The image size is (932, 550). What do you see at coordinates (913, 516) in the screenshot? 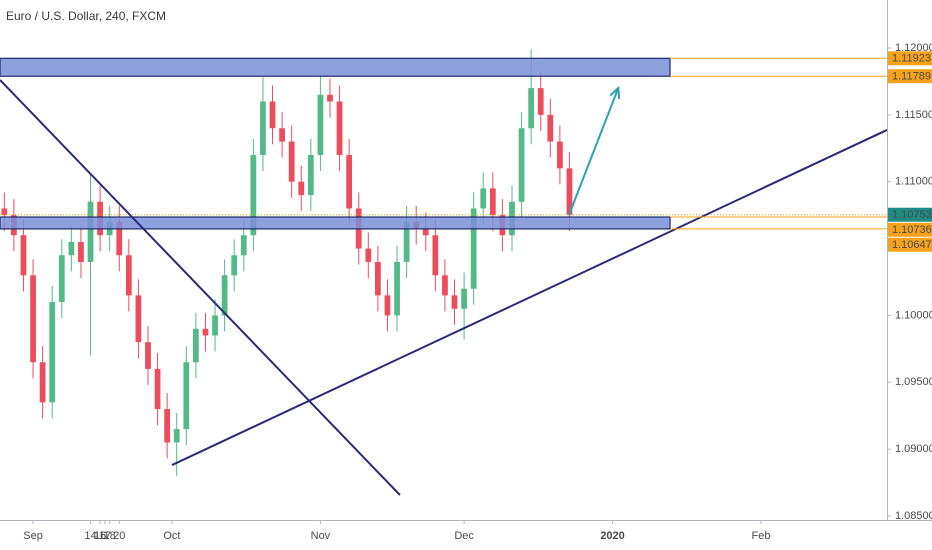
I see `y-tick-label: 1.08500` at bounding box center [913, 516].